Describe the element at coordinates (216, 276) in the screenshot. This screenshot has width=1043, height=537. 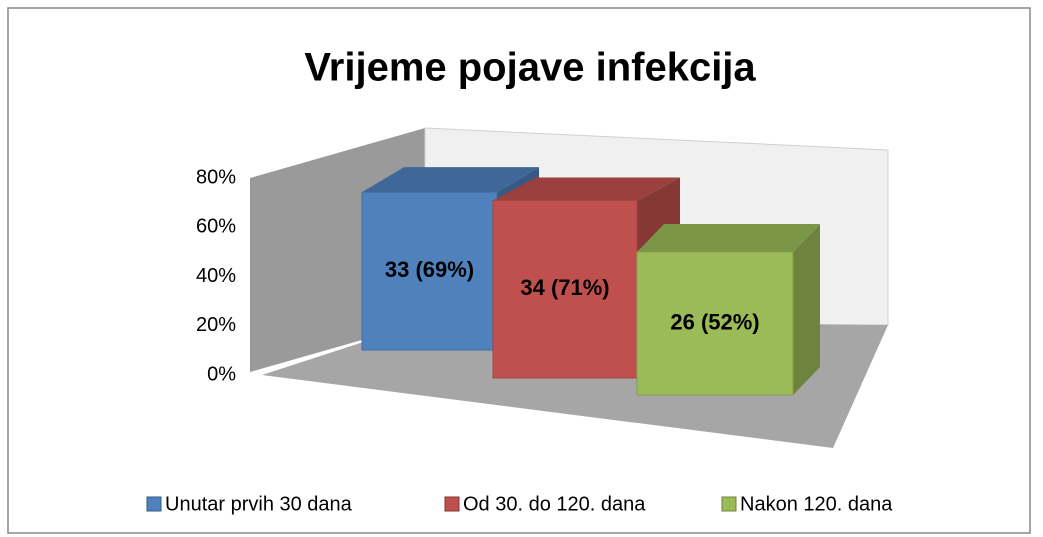
I see `y-tick-label: 40%` at that location.